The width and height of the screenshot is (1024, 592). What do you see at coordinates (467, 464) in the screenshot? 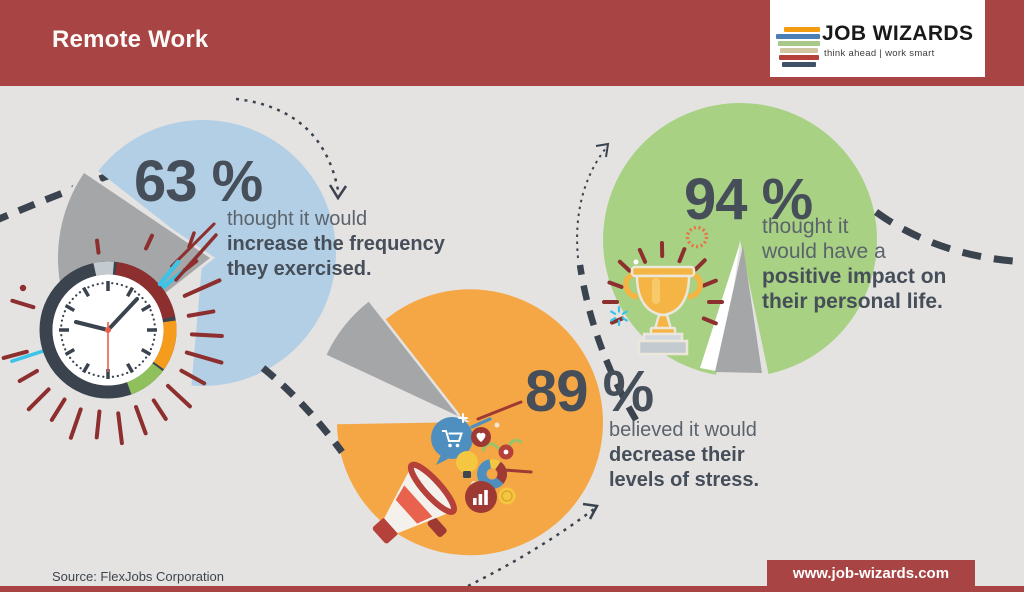
I see `lightbulb-icon` at bounding box center [467, 464].